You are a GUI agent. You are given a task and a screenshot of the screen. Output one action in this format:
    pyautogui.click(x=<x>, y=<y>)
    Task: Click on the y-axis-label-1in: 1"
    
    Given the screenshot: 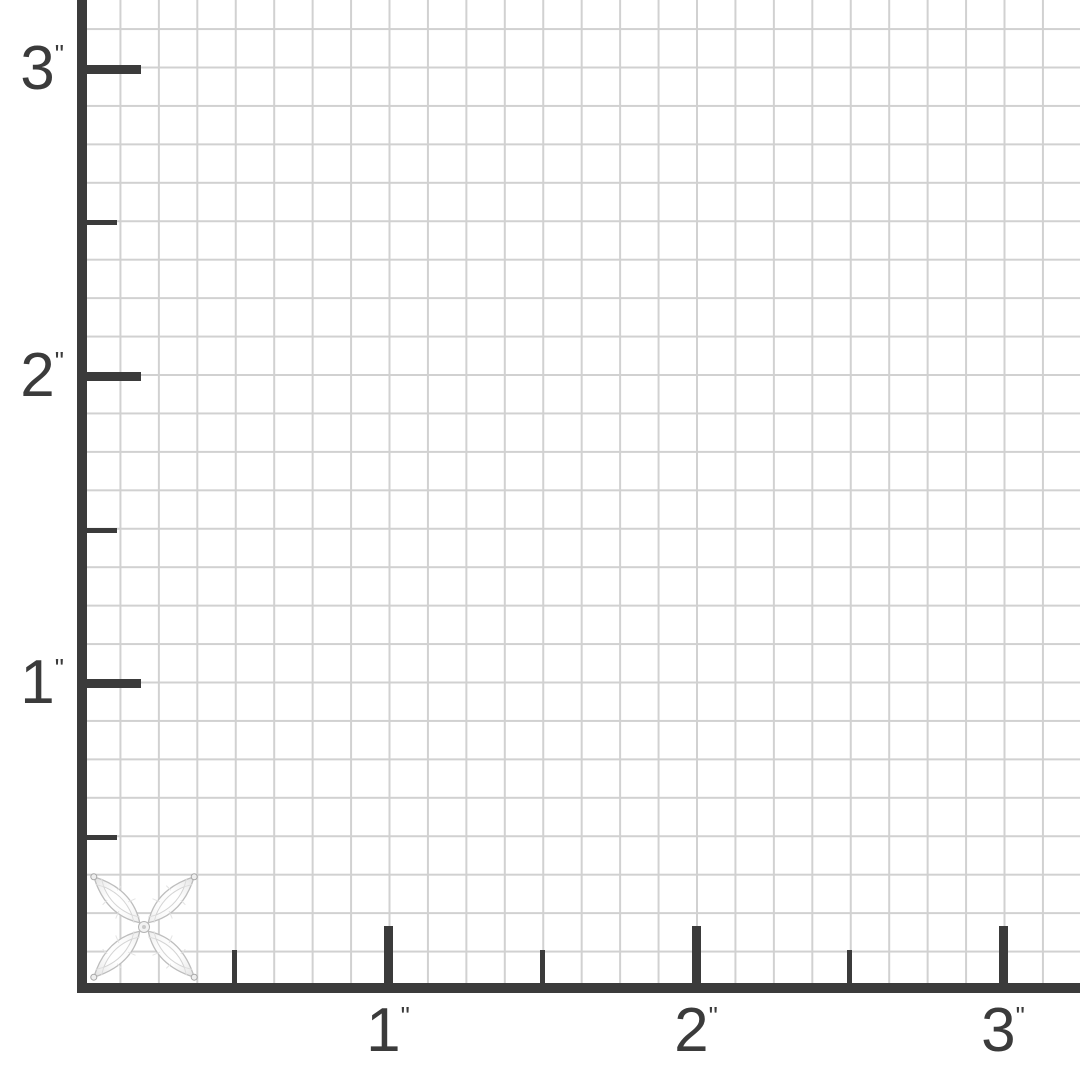 What is the action you would take?
    pyautogui.click(x=32, y=683)
    